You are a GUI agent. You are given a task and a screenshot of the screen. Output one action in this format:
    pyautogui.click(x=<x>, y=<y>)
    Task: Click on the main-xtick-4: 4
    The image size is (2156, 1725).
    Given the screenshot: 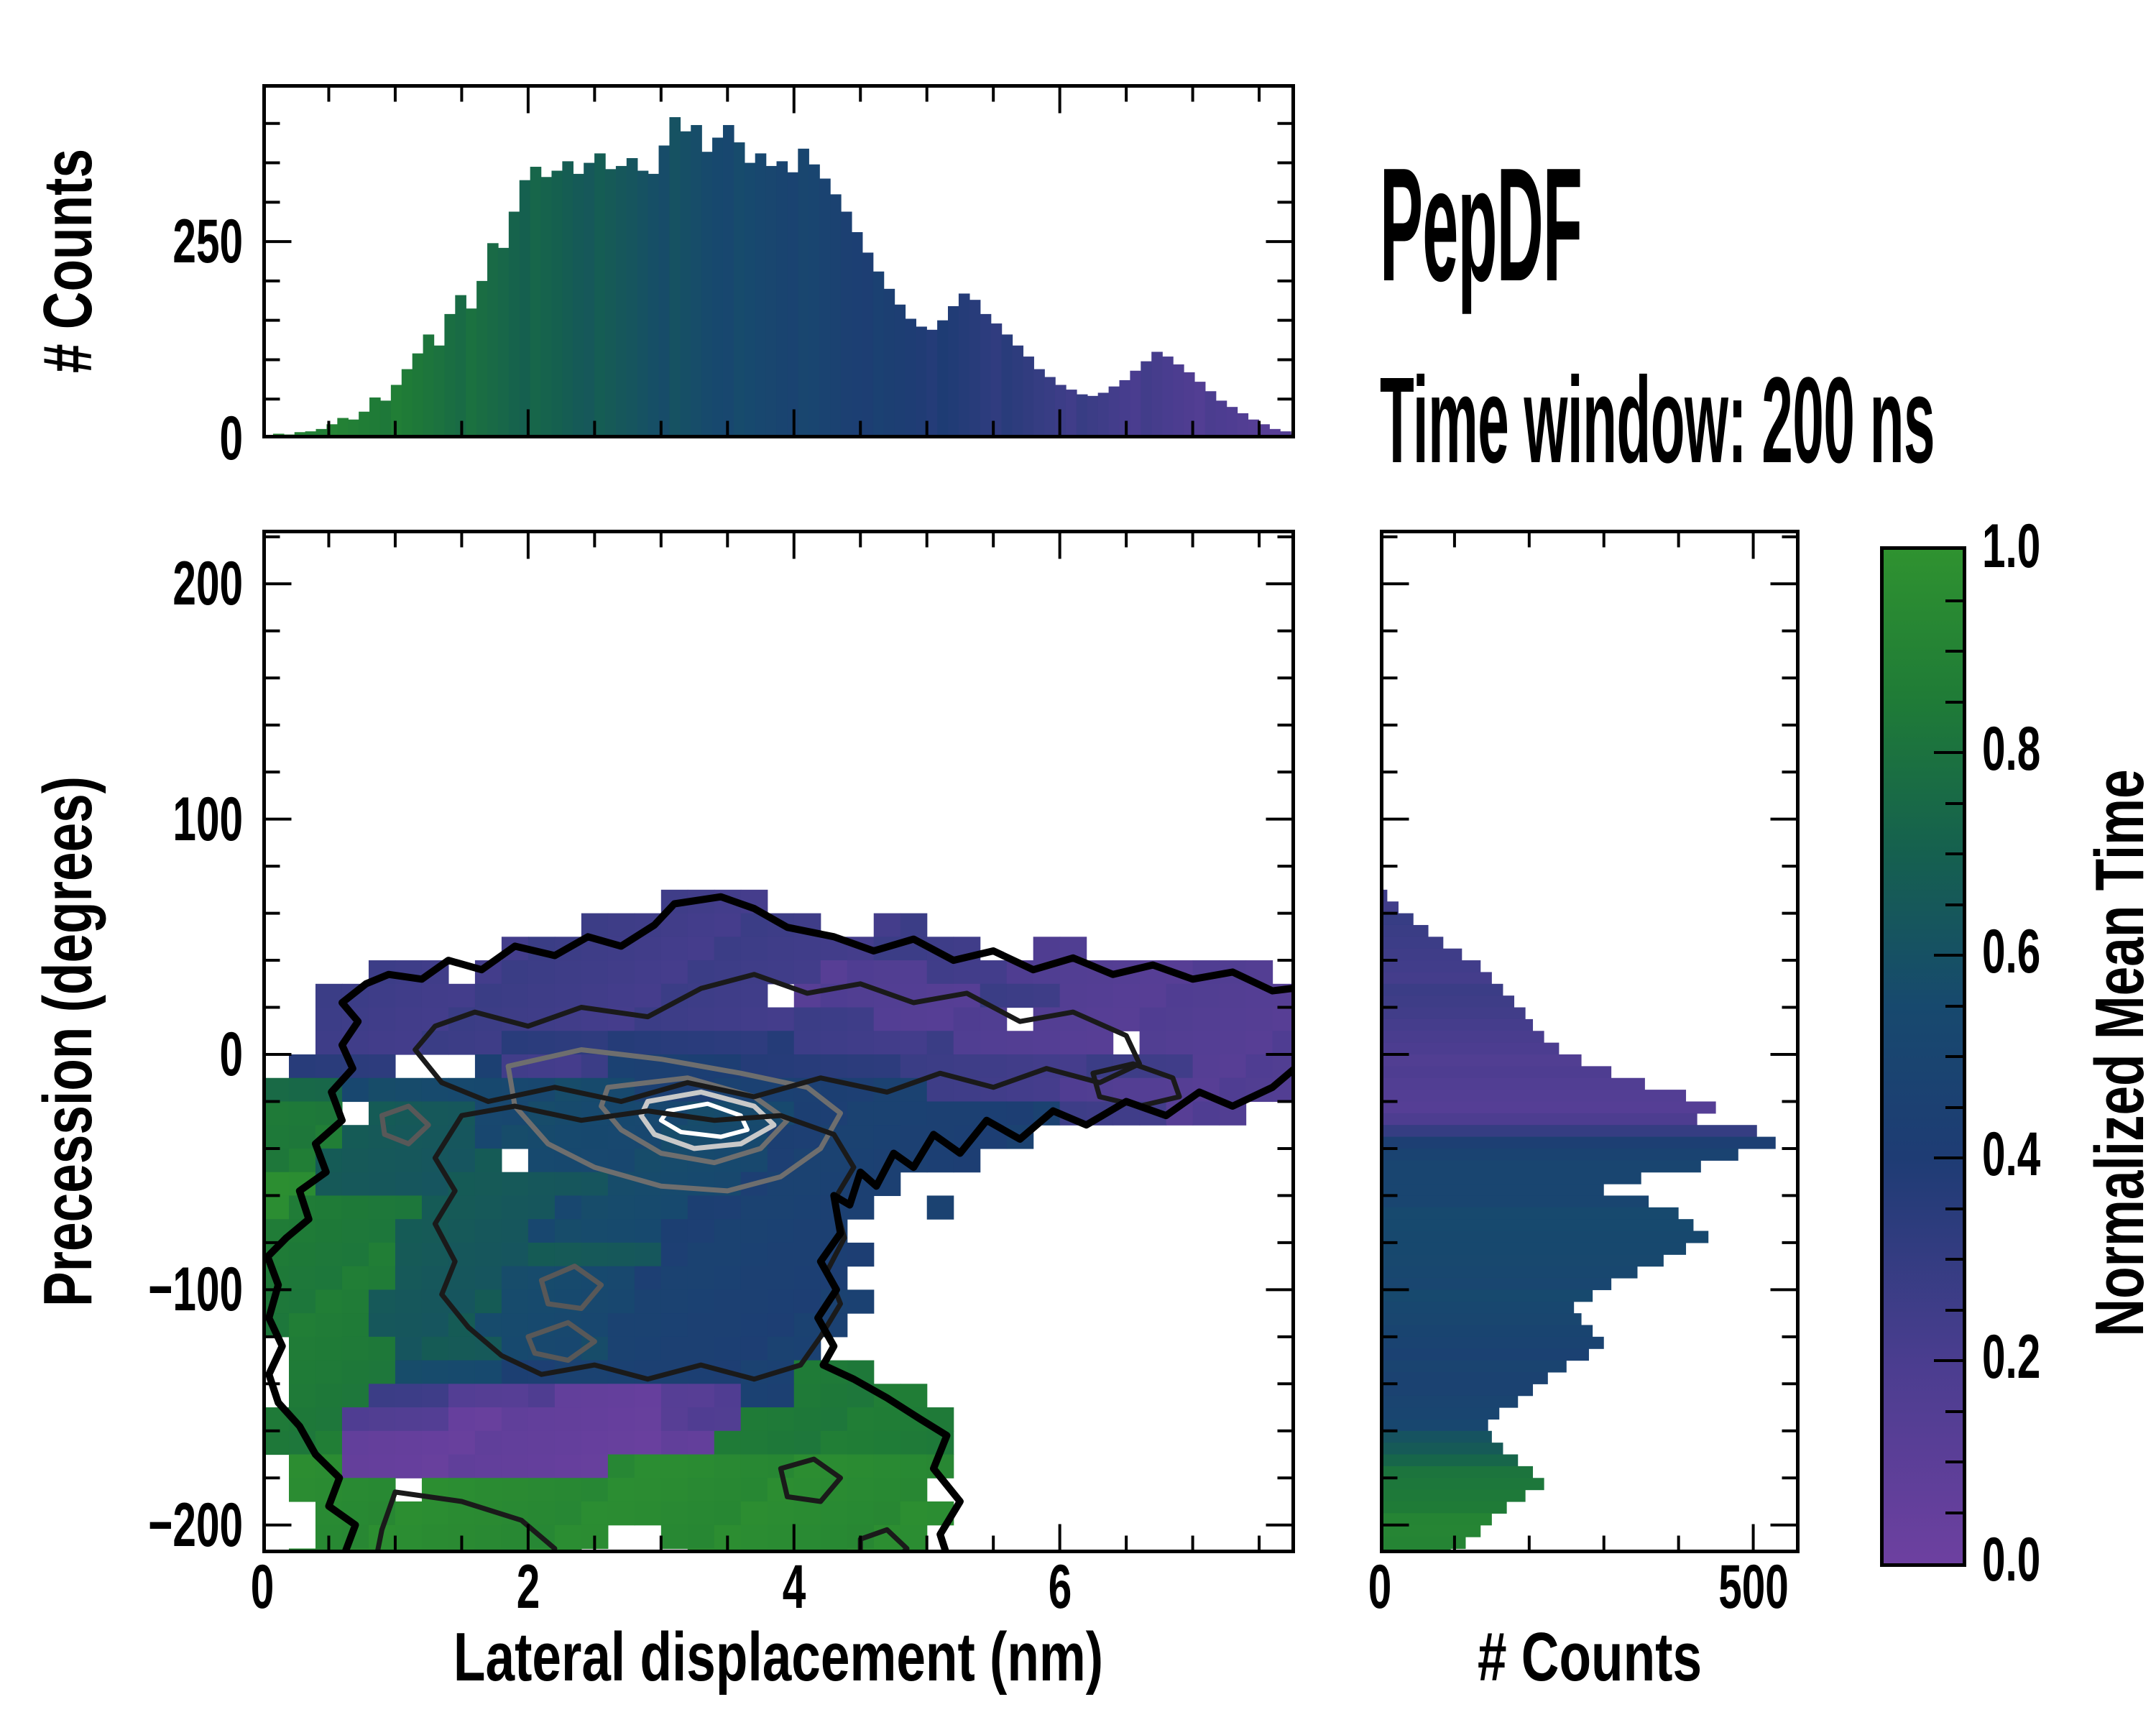 What is the action you would take?
    pyautogui.click(x=794, y=1587)
    